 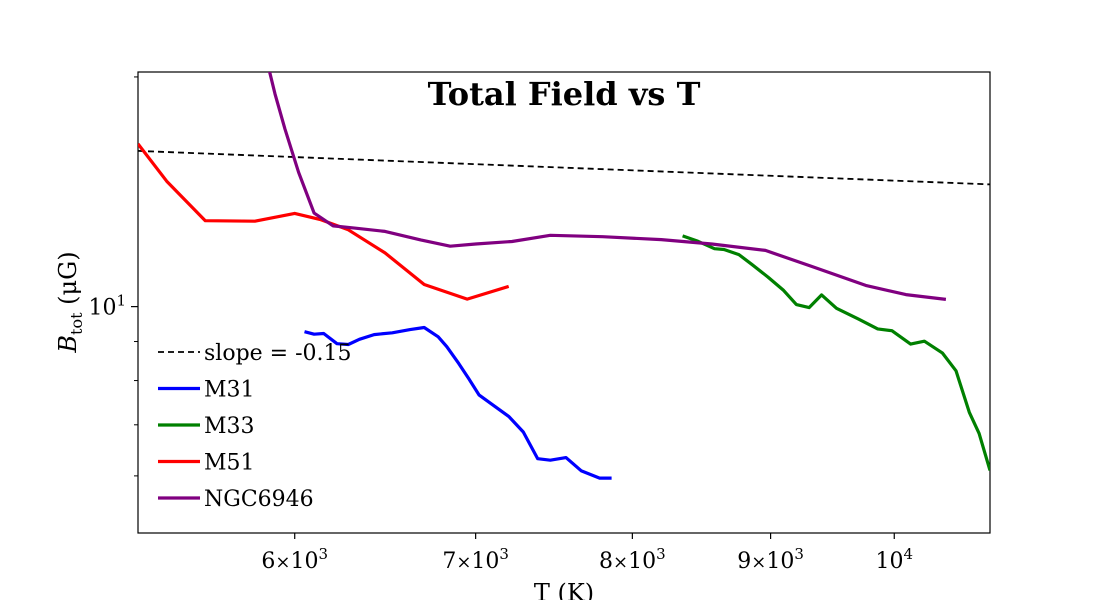 What do you see at coordinates (458, 402) in the screenshot?
I see `series-line-m31` at bounding box center [458, 402].